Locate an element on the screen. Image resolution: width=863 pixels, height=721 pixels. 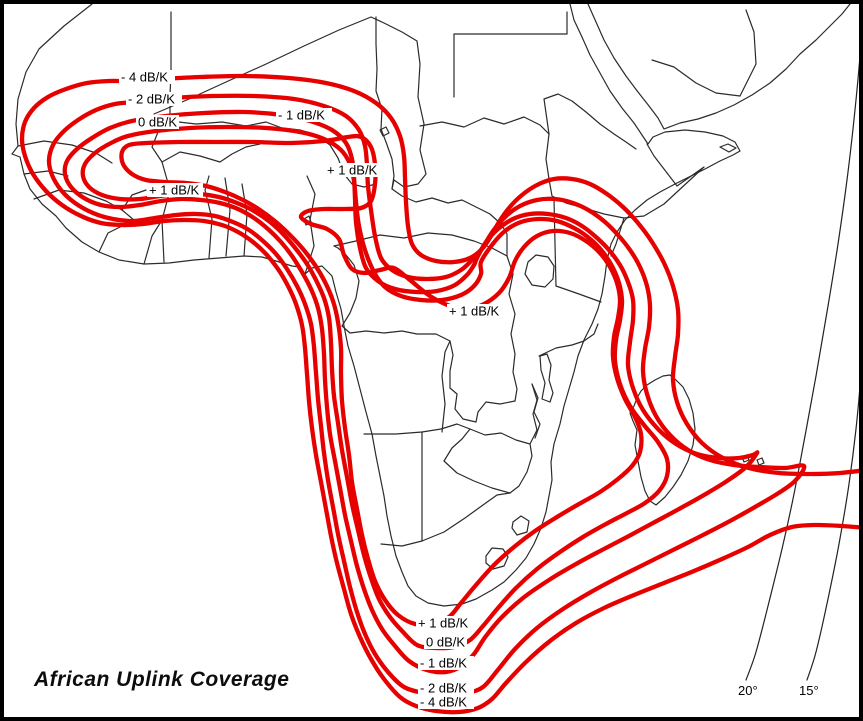
meridian-lines is located at coordinates (802, 371).